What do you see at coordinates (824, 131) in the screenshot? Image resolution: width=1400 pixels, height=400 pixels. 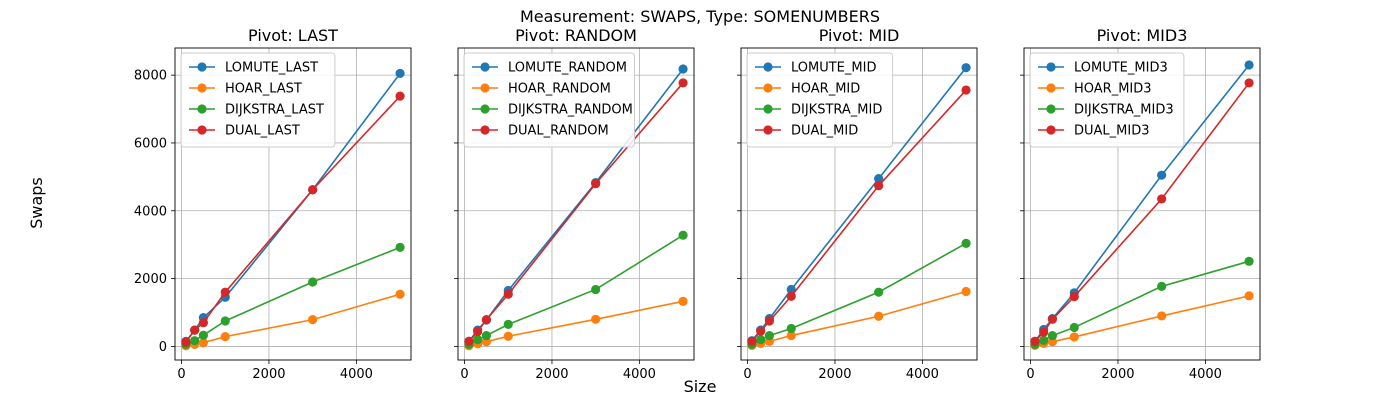 I see `legend-entry: DUAL_MID` at bounding box center [824, 131].